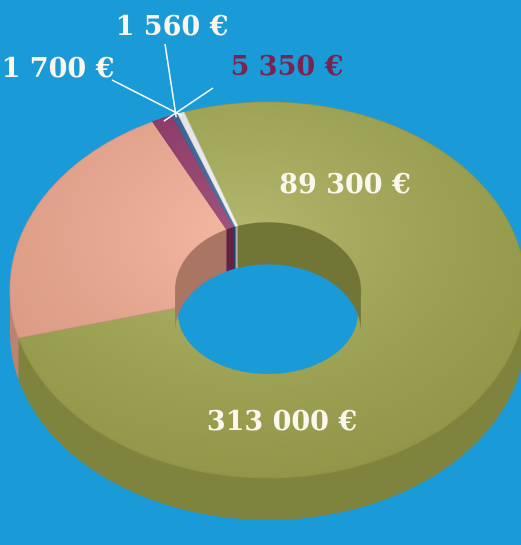 This screenshot has width=521, height=545. I want to click on data-label-1700: 1 700 €, so click(58, 68).